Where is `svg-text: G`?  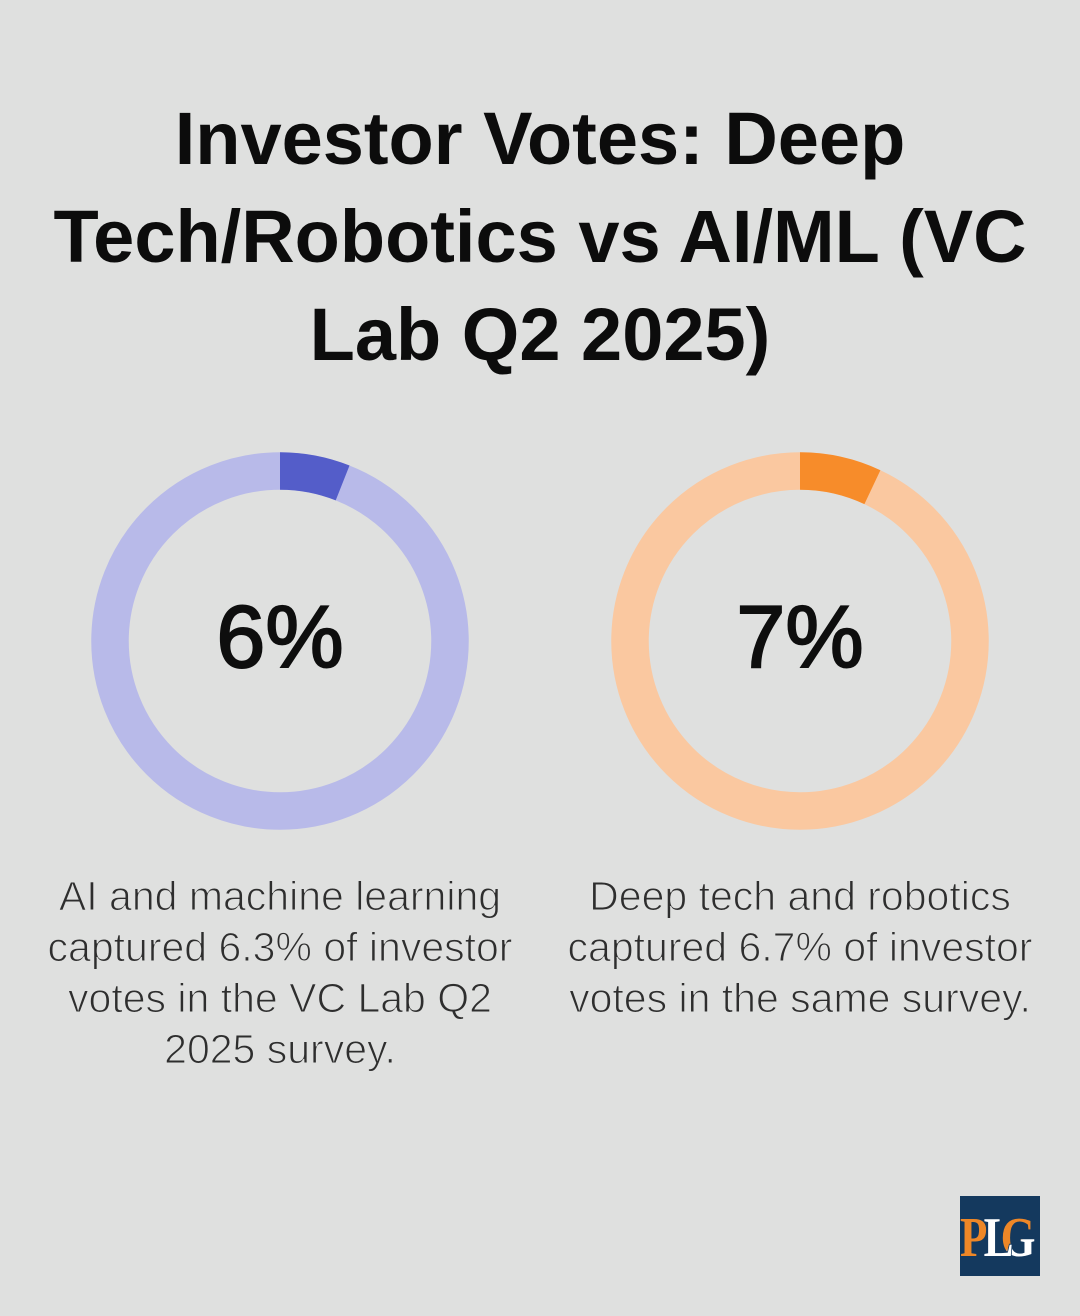 svg-text: G is located at coordinates (1018, 1237).